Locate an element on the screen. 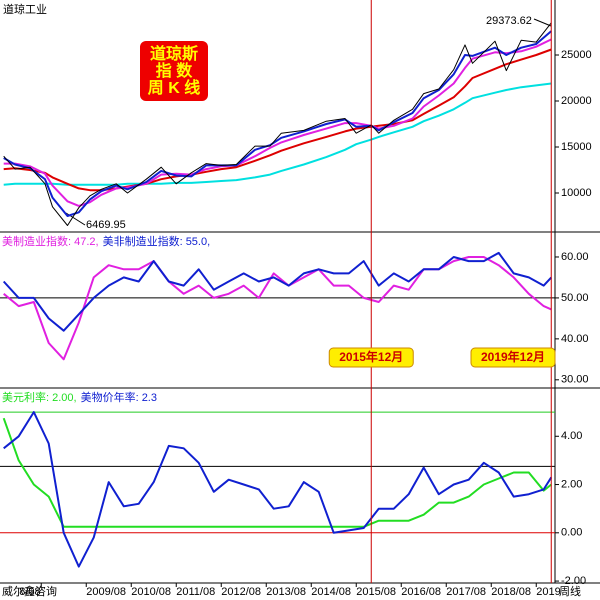 This screenshot has width=600, height=600. annotation-arrow is located at coordinates (542, 22).